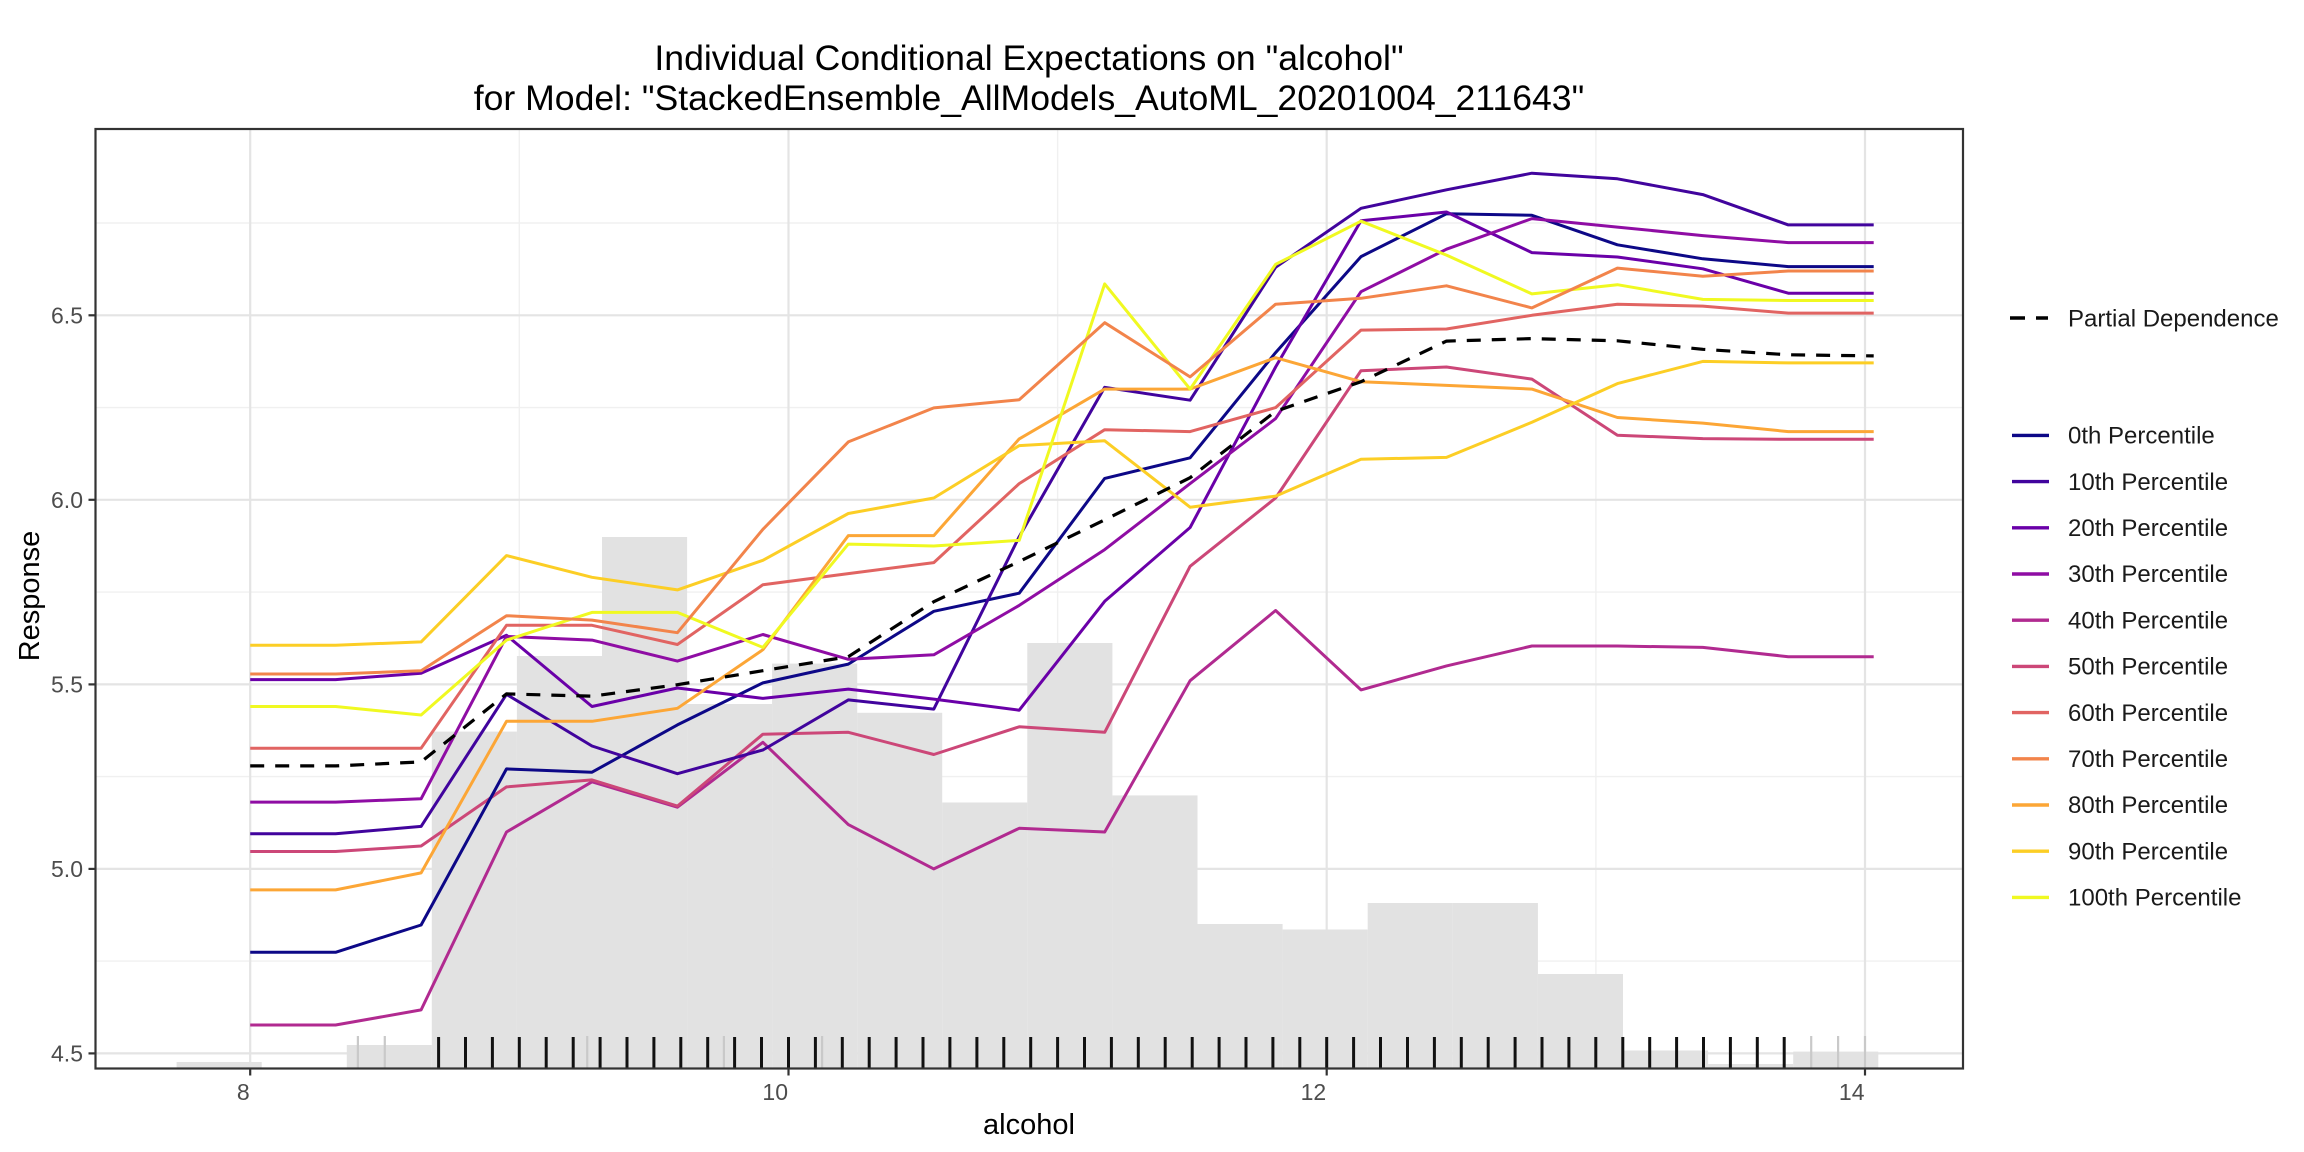 The width and height of the screenshot is (2304, 1152). What do you see at coordinates (67, 500) in the screenshot?
I see `svg-text: 6.0` at bounding box center [67, 500].